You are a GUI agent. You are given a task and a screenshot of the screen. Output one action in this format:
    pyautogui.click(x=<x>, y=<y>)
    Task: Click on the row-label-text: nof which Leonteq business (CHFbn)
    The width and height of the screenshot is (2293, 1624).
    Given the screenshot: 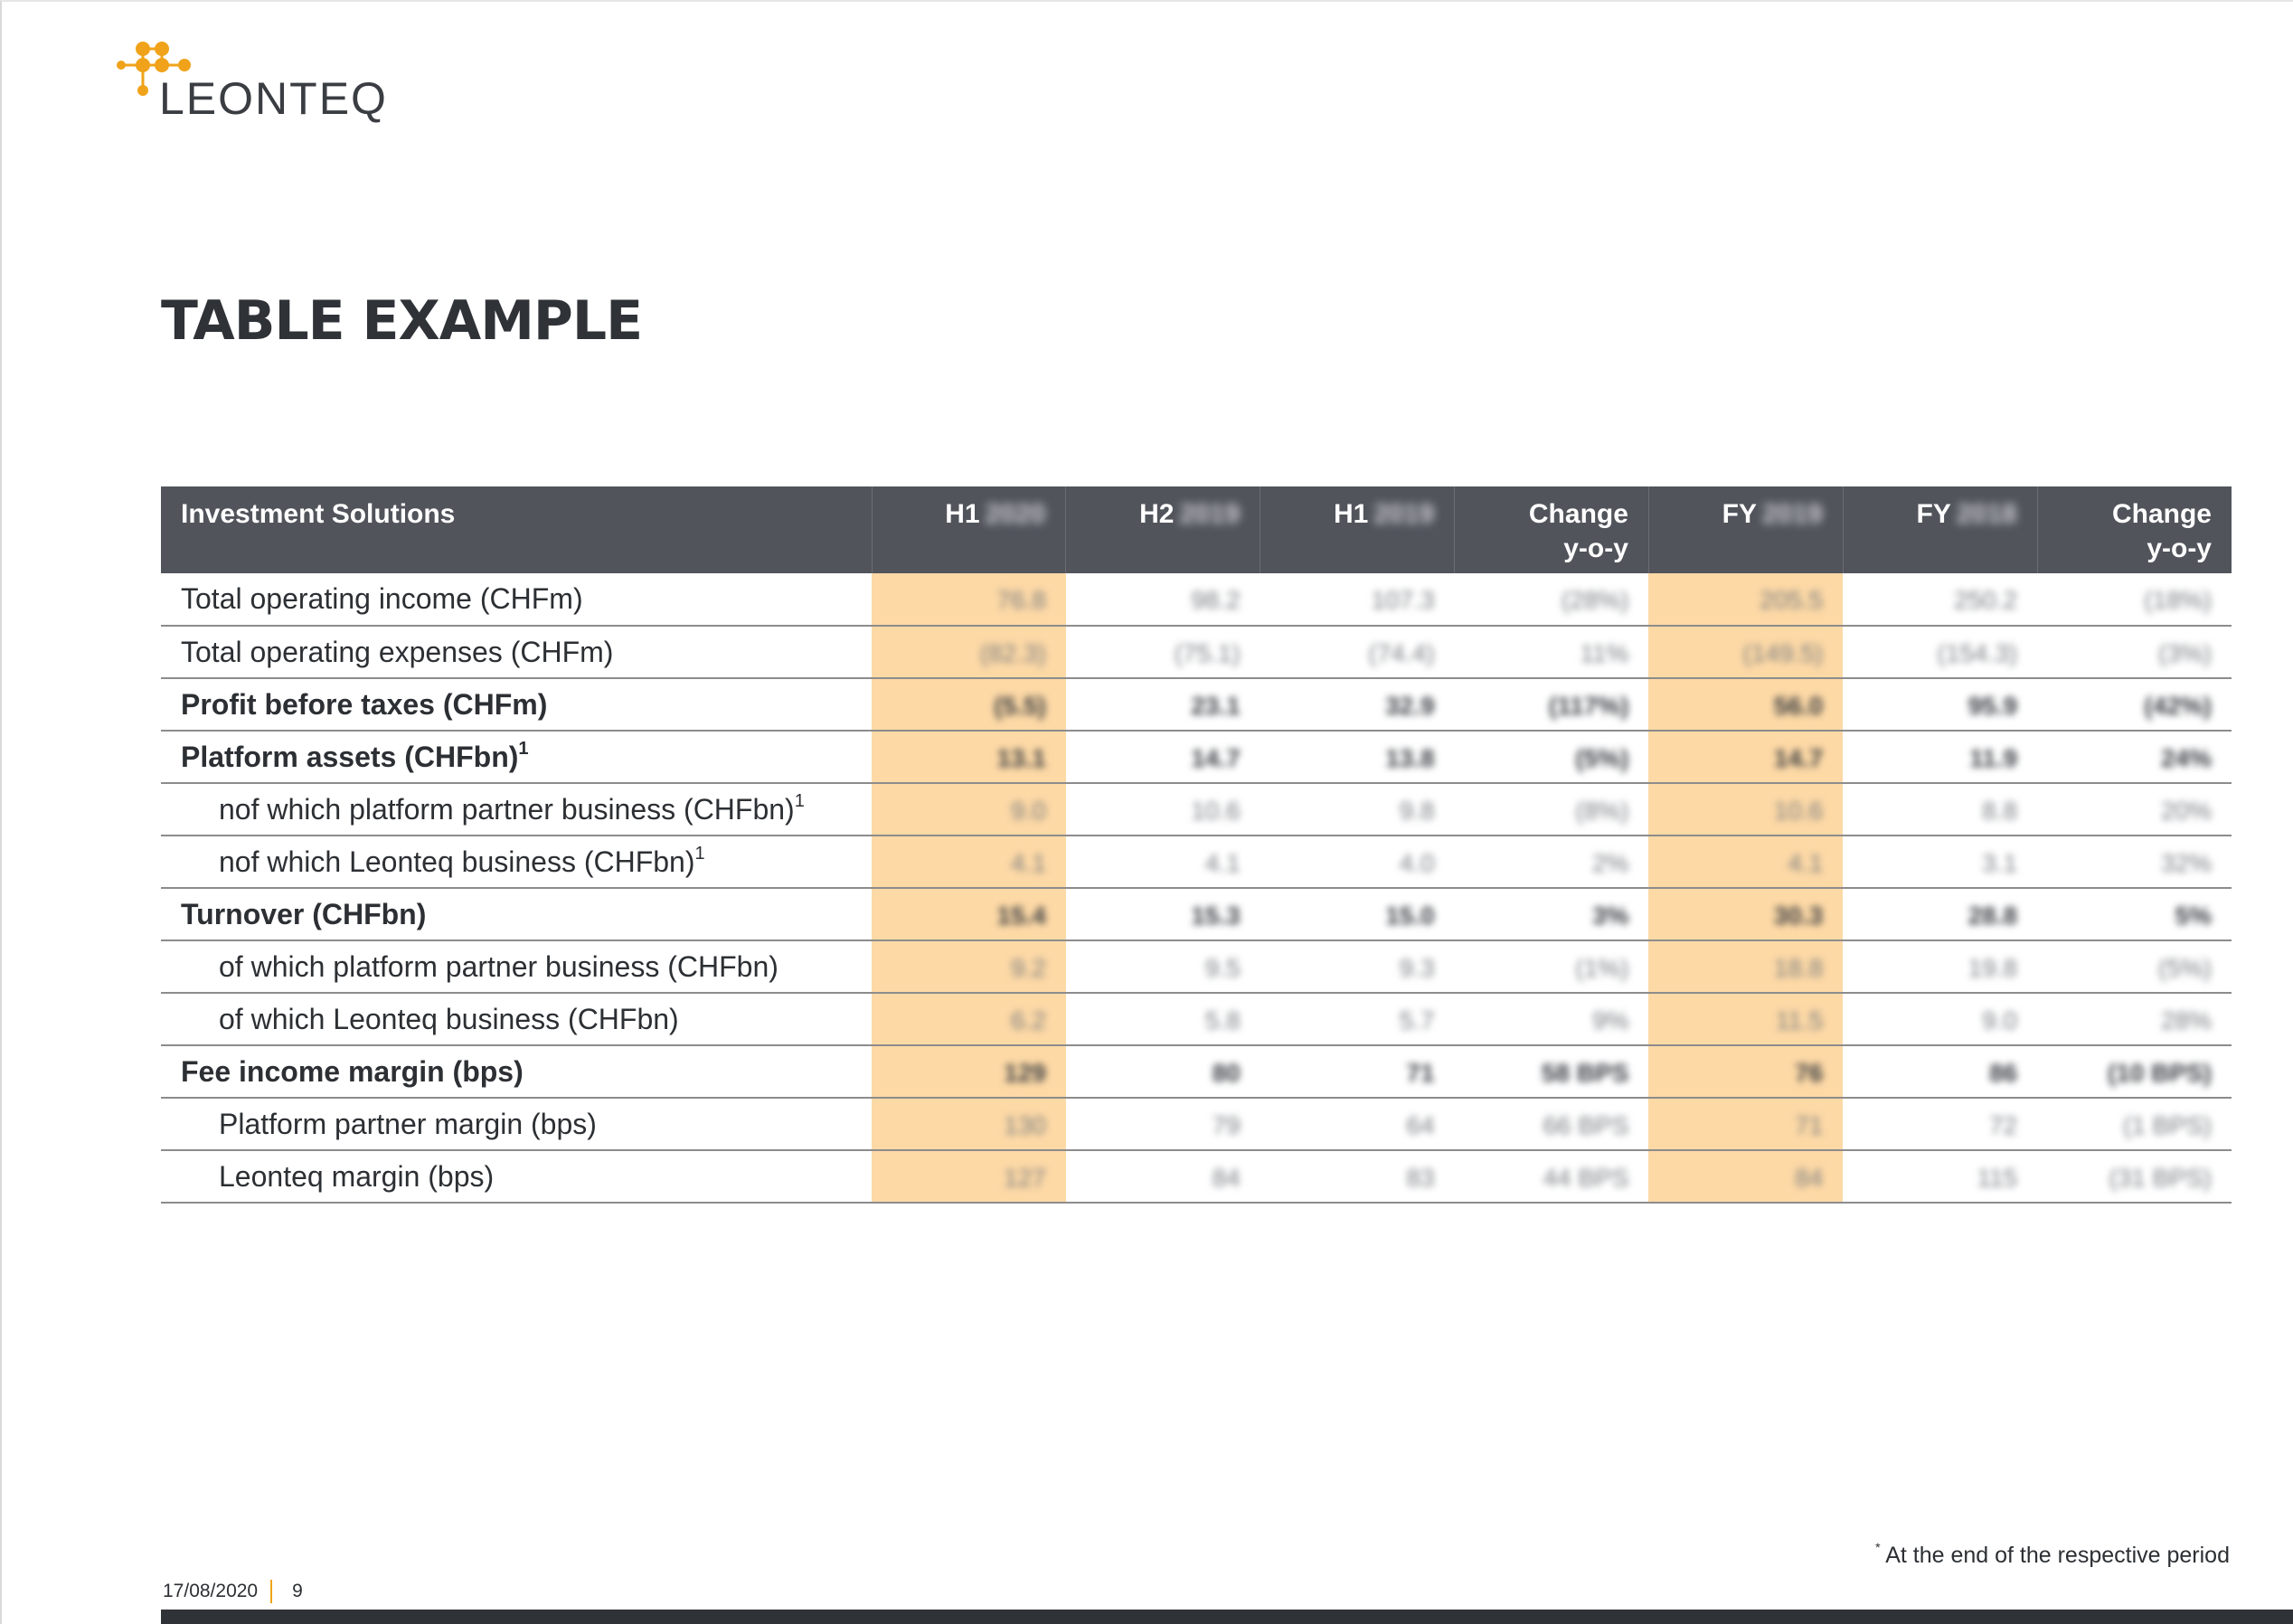 What is the action you would take?
    pyautogui.click(x=457, y=861)
    